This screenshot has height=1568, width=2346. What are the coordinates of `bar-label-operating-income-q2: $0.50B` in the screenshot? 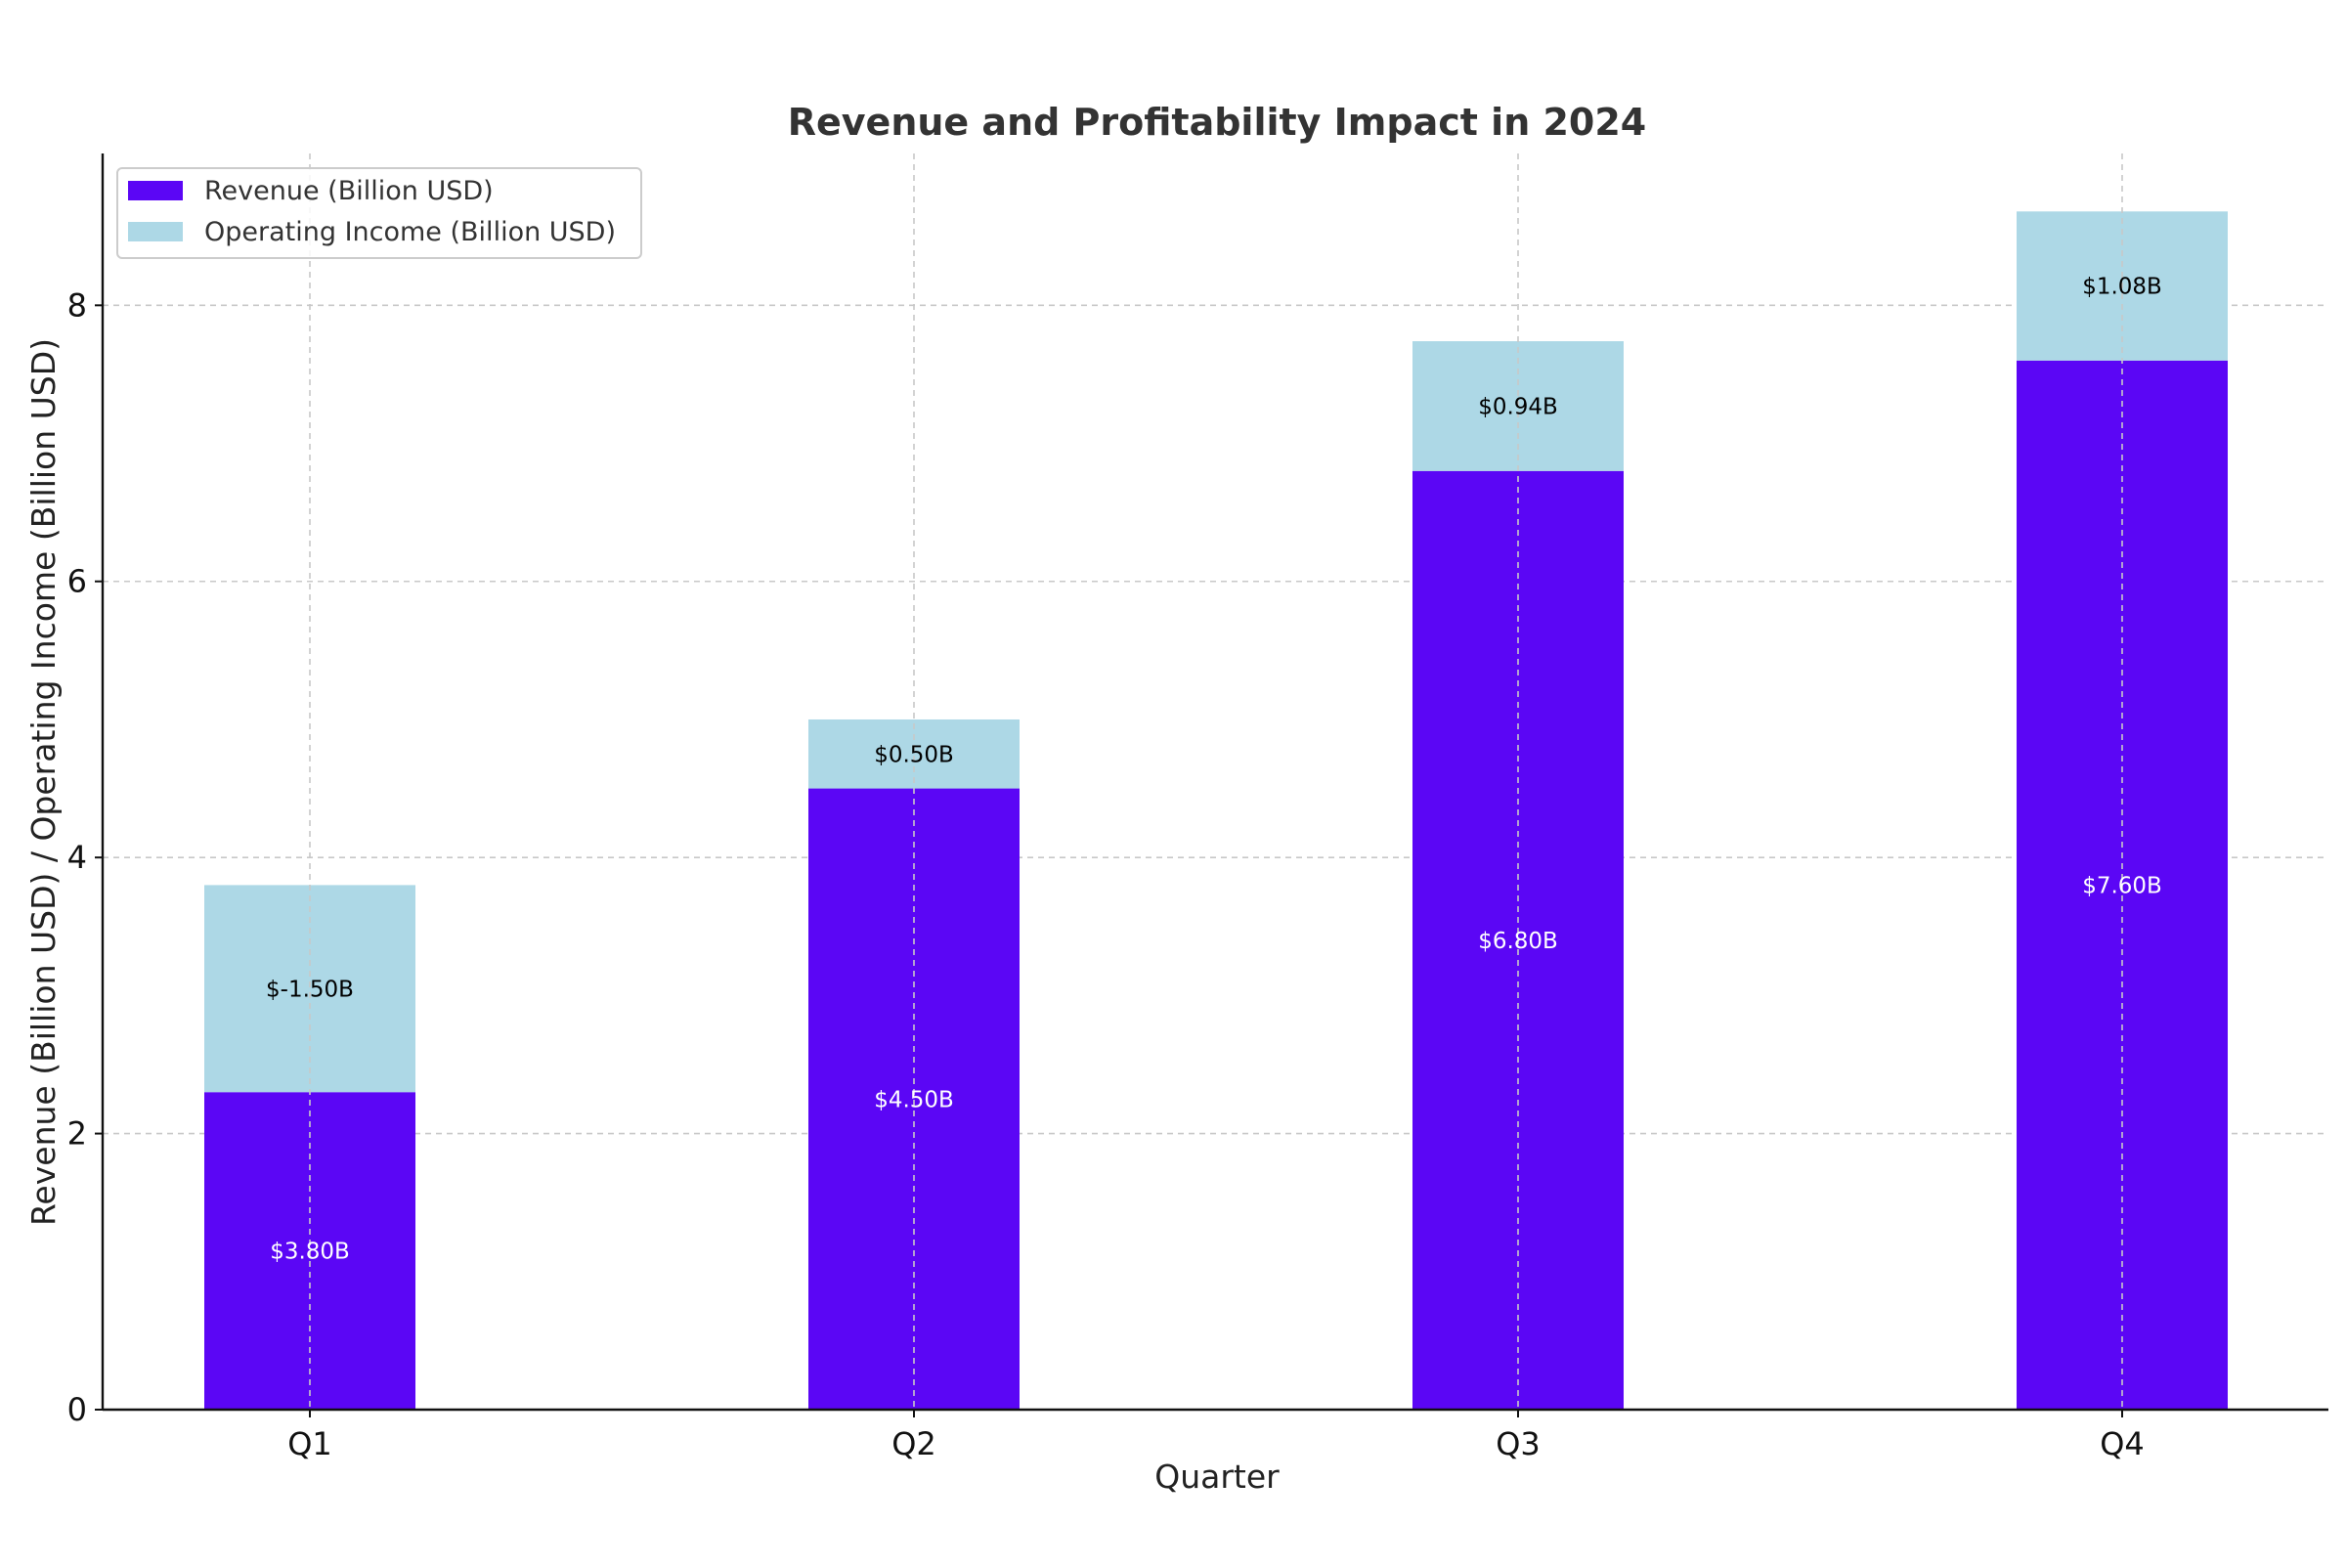 It's located at (914, 755).